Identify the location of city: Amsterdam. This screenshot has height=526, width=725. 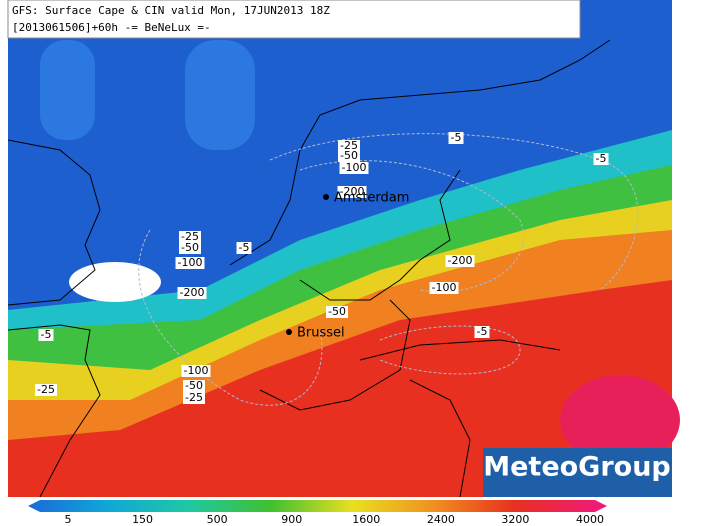
(366, 198).